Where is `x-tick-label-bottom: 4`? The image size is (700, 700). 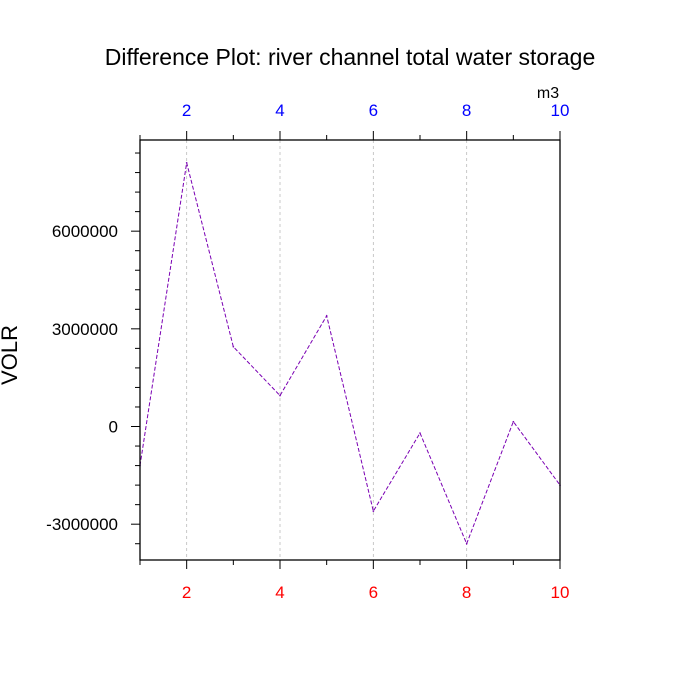
x-tick-label-bottom: 4 is located at coordinates (279, 592).